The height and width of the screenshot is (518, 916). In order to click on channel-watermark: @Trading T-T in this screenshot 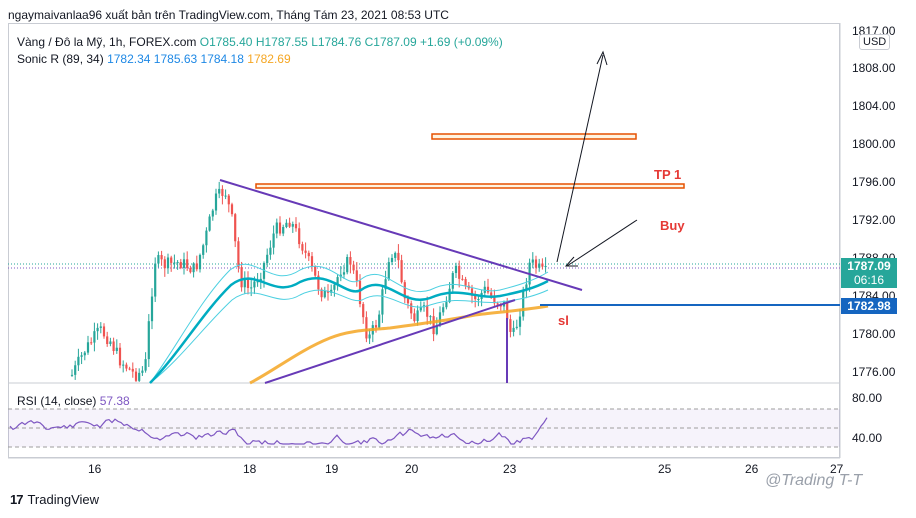, I will do `click(814, 480)`.